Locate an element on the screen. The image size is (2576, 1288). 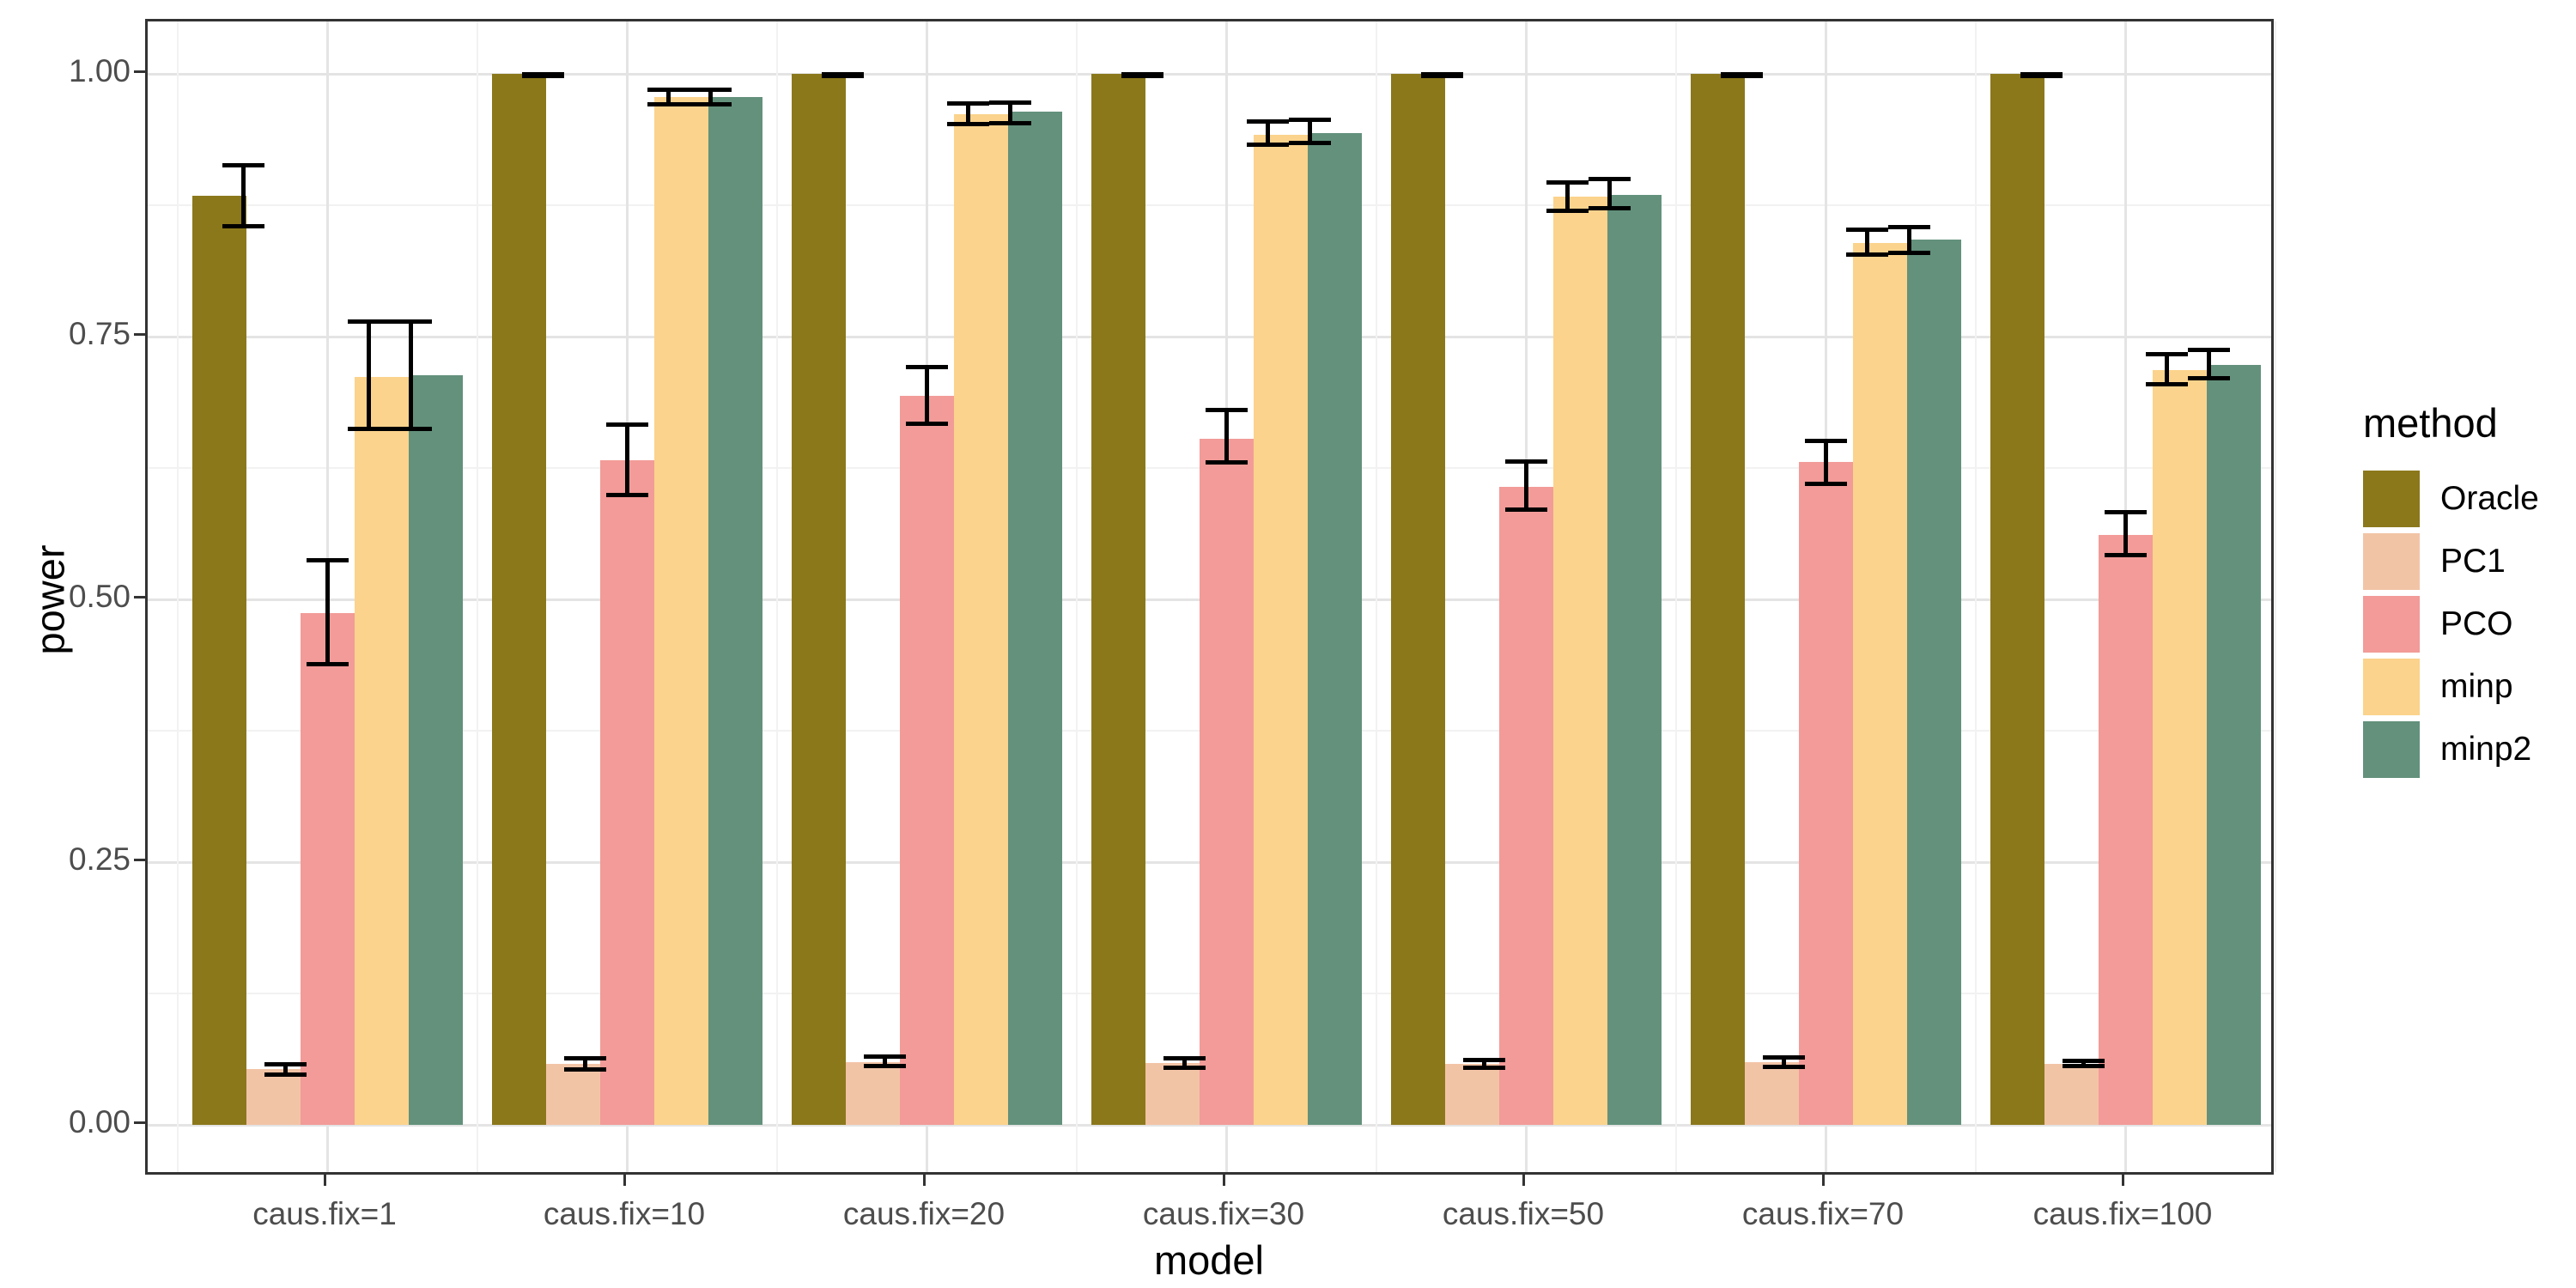
bar-minp2-caus.fix=100 is located at coordinates (2233, 745).